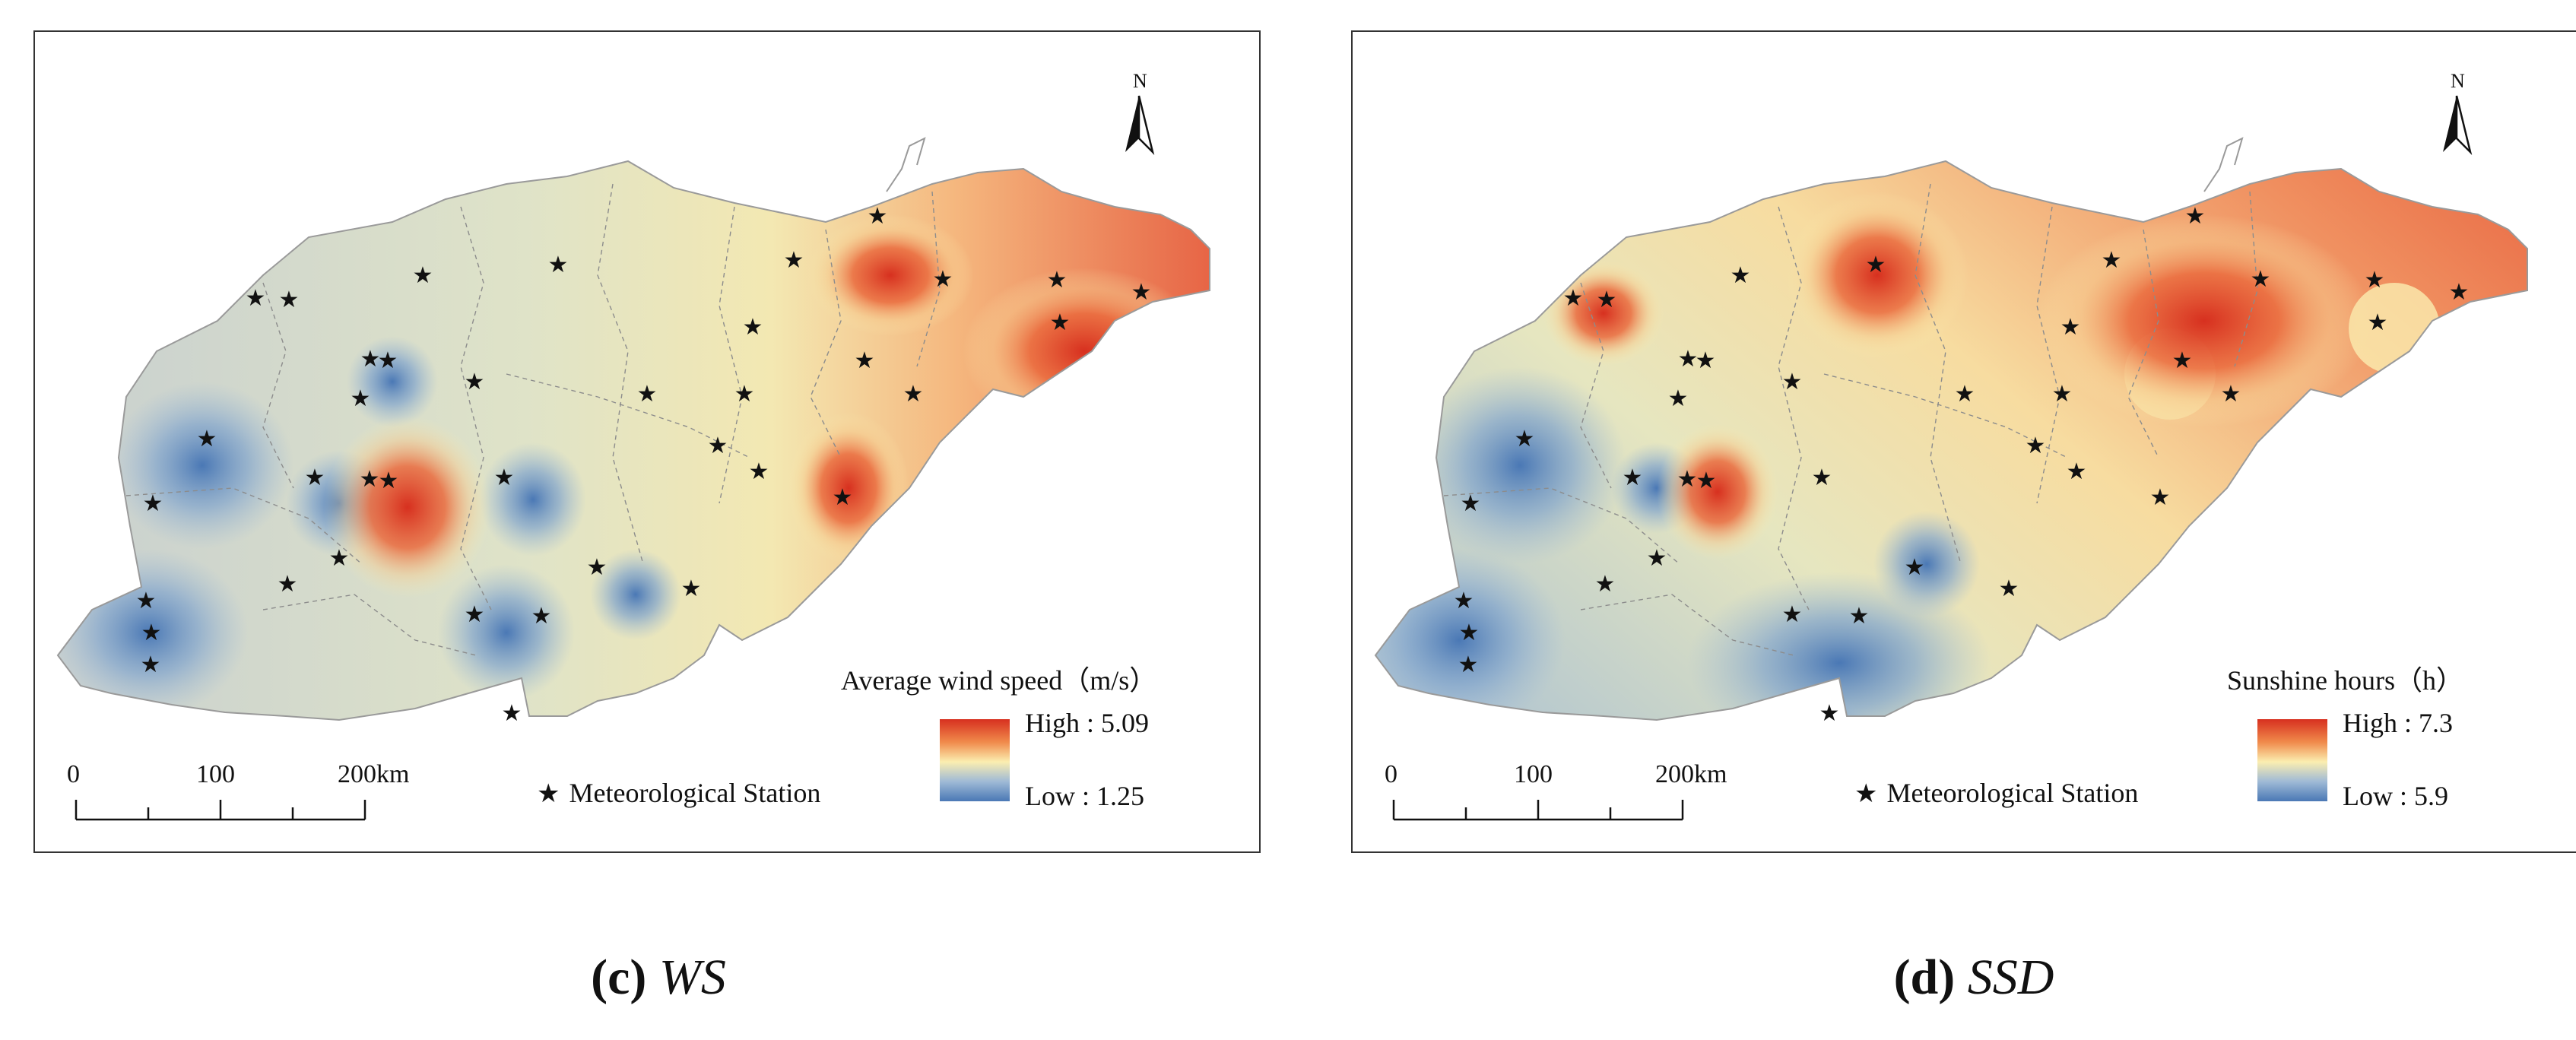 The image size is (2576, 1040). I want to click on scale-label-100: 100, so click(1534, 774).